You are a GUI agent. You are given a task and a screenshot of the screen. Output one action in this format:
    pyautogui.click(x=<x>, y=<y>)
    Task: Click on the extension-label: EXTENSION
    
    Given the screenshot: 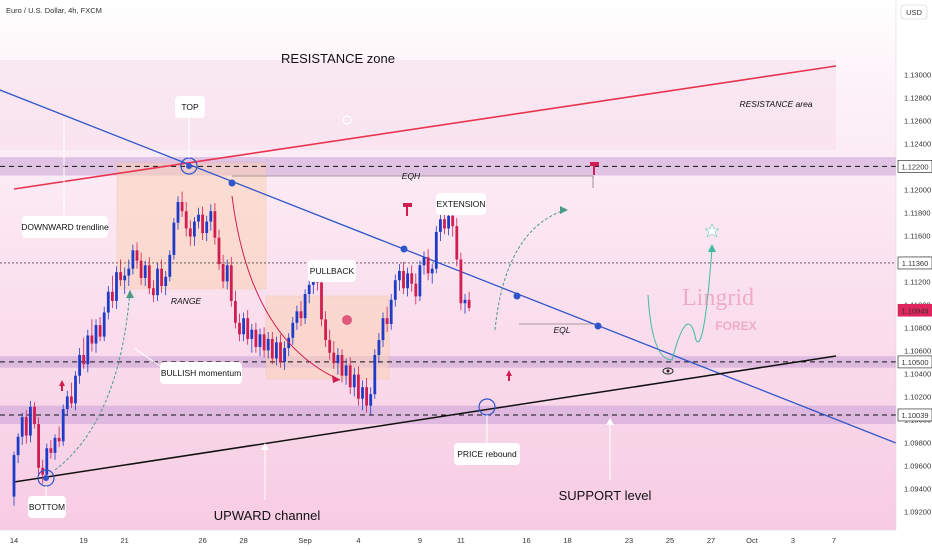 What is the action you would take?
    pyautogui.click(x=460, y=204)
    